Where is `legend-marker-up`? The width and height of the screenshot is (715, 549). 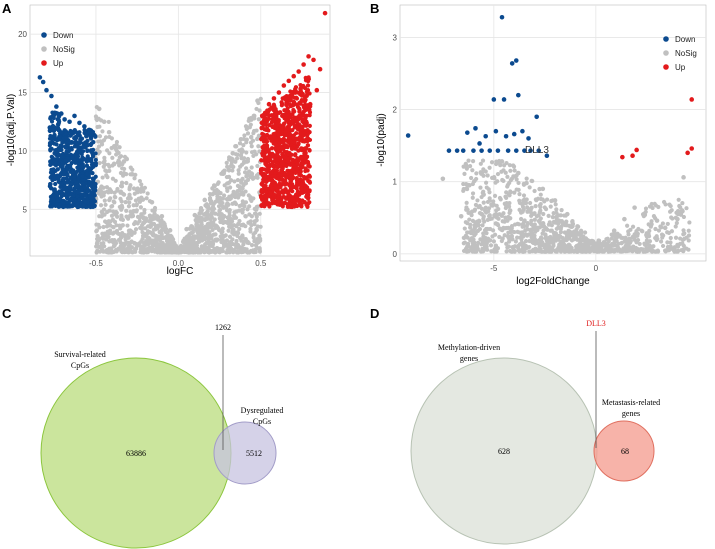
legend-marker-up is located at coordinates (666, 67).